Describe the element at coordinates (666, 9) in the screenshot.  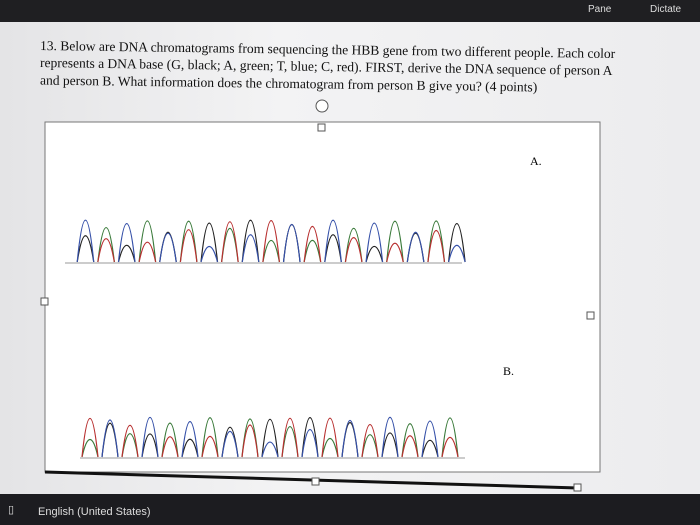
I see `dictate-button: Dictate` at that location.